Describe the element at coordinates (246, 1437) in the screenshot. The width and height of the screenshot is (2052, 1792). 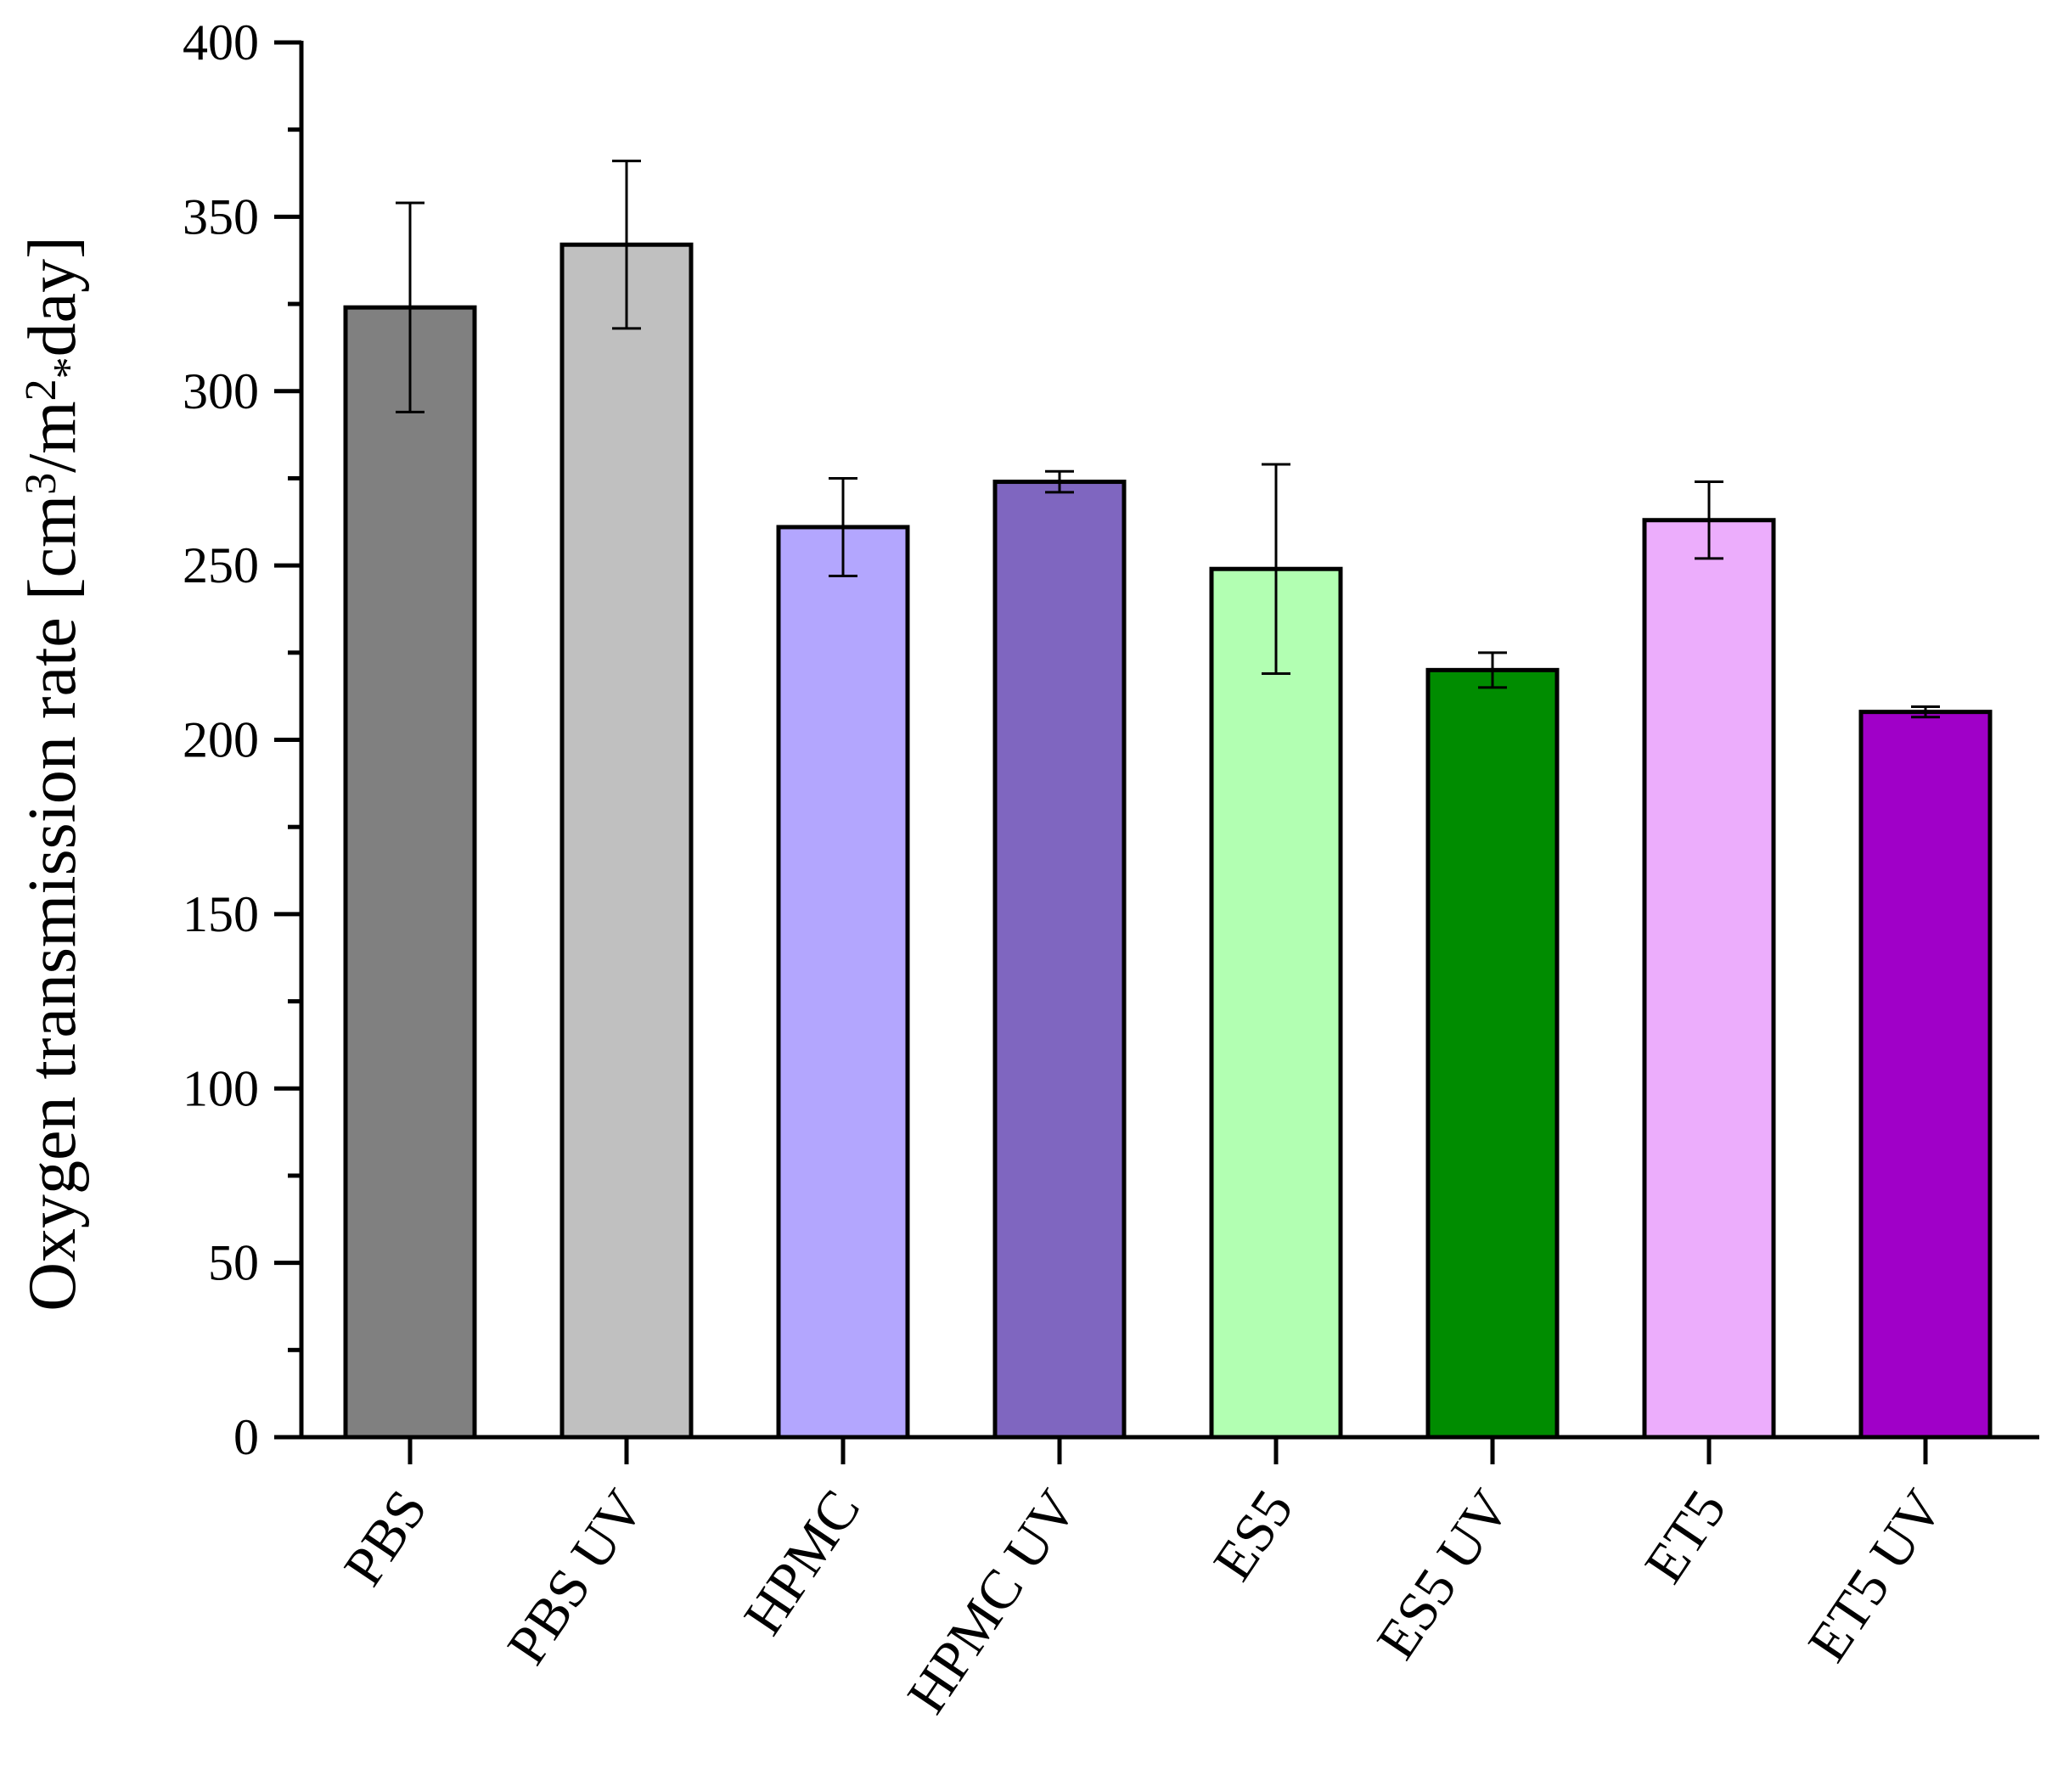
I see `y-tick-label: 0` at that location.